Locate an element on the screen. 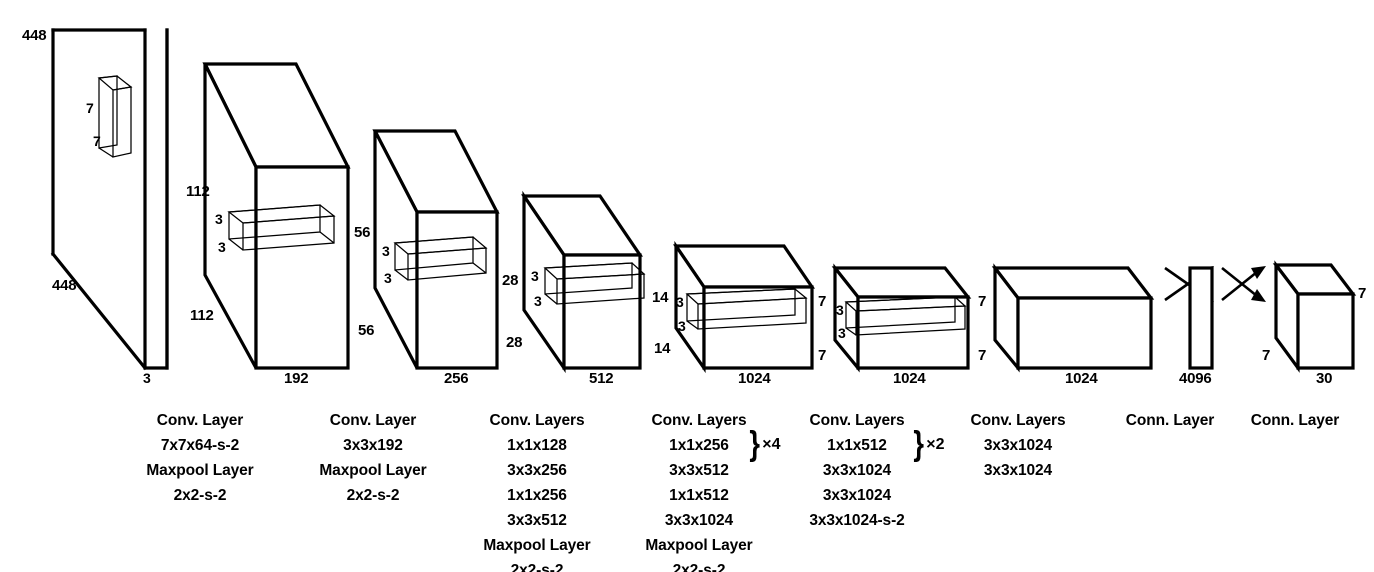  caption-5-multiplier: ×2 is located at coordinates (935, 444).